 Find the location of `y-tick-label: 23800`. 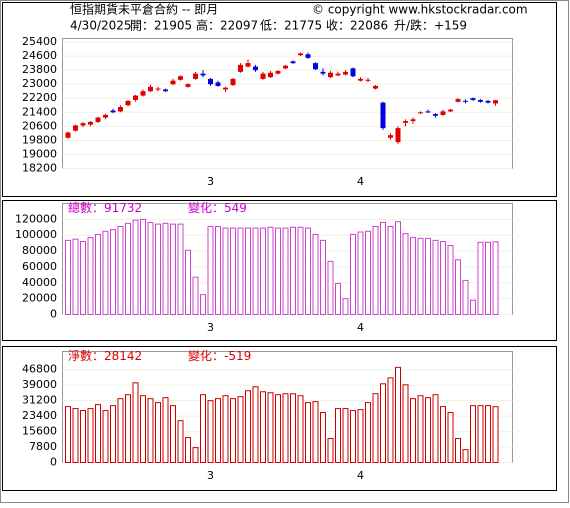

y-tick-label: 23800 is located at coordinates (39, 69).